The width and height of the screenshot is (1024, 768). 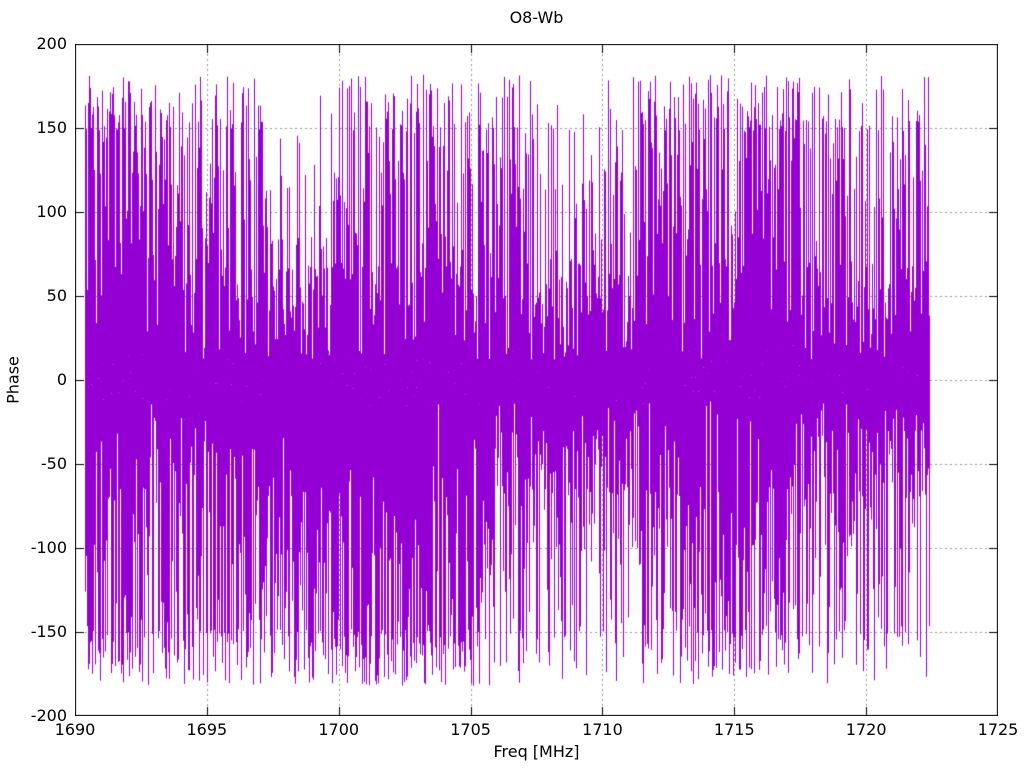 I want to click on x-tick-label: 1725, so click(x=998, y=729).